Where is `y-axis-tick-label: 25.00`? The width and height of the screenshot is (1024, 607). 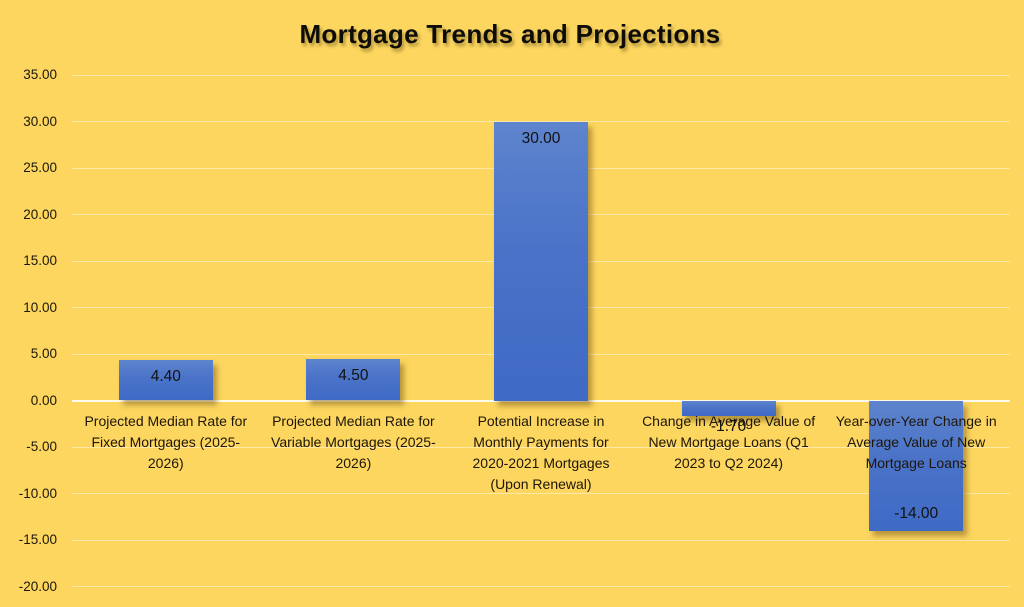
y-axis-tick-label: 25.00 is located at coordinates (40, 167).